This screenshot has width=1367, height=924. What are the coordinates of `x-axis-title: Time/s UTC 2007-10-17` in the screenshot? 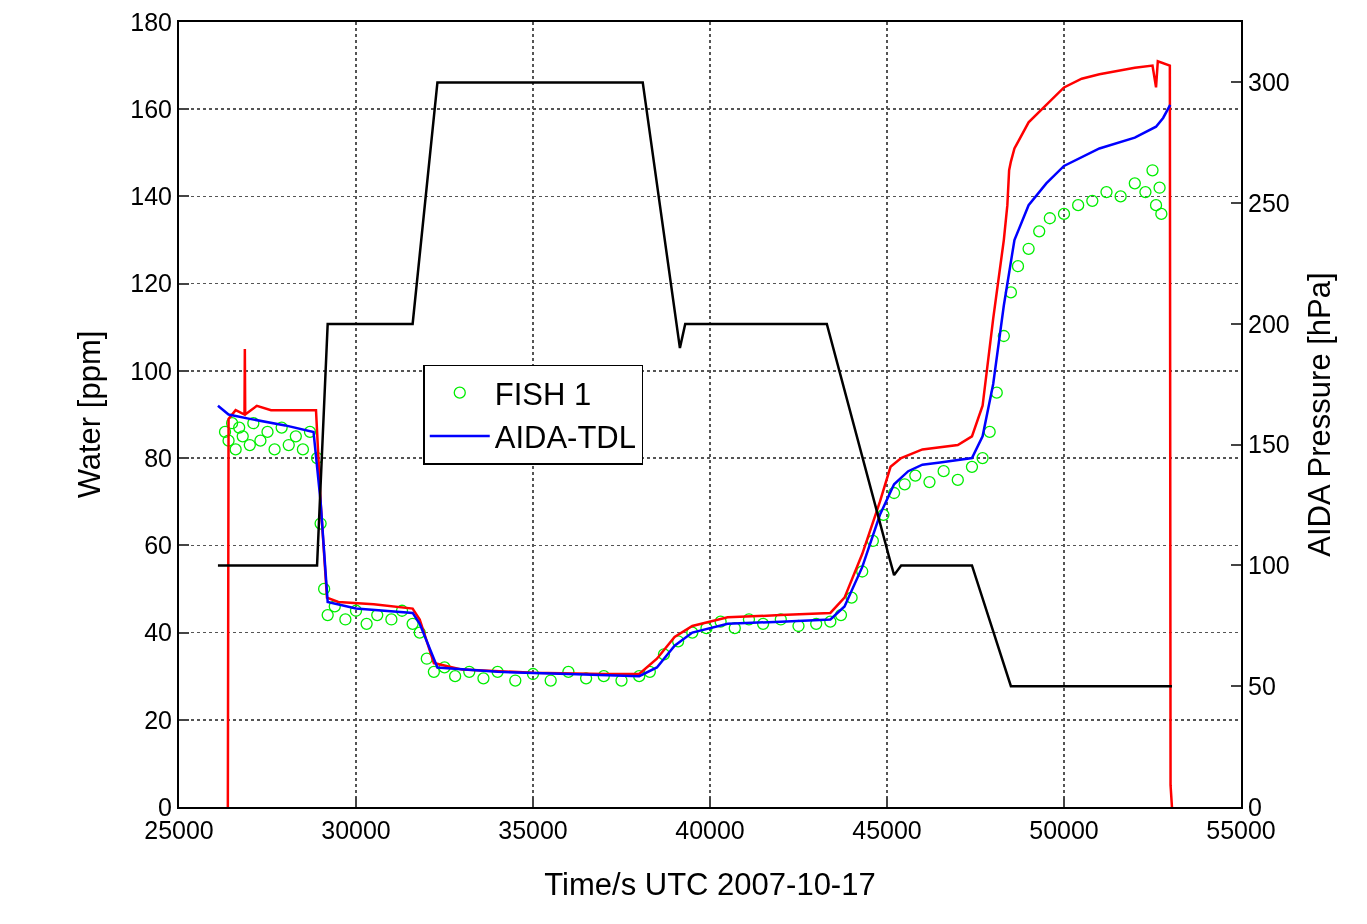 It's located at (710, 884).